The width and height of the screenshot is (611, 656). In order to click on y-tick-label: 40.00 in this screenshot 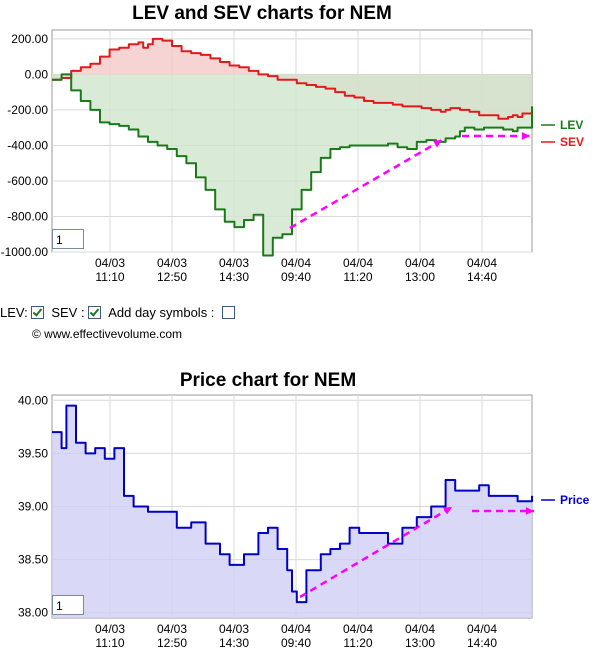, I will do `click(33, 400)`.